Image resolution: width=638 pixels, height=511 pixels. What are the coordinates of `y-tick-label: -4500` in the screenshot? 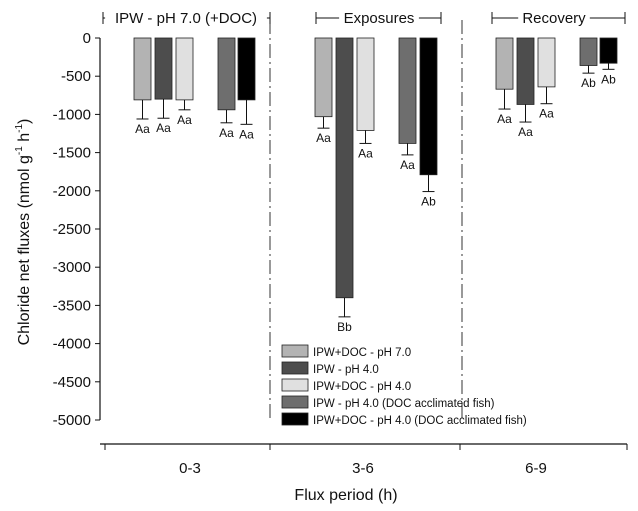 It's located at (72, 382).